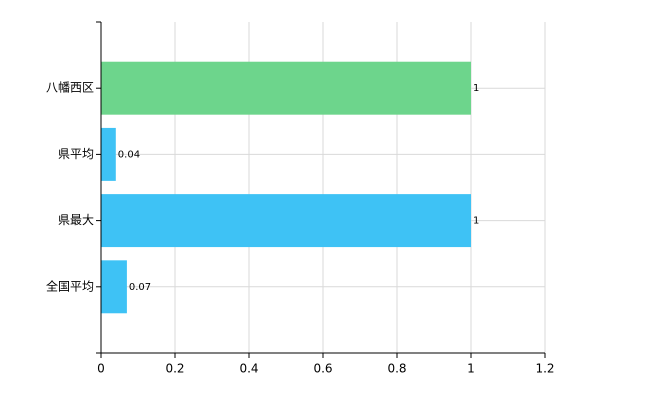 This screenshot has width=650, height=400. Describe the element at coordinates (322, 369) in the screenshot. I see `x-tick-label: 0.6` at that location.